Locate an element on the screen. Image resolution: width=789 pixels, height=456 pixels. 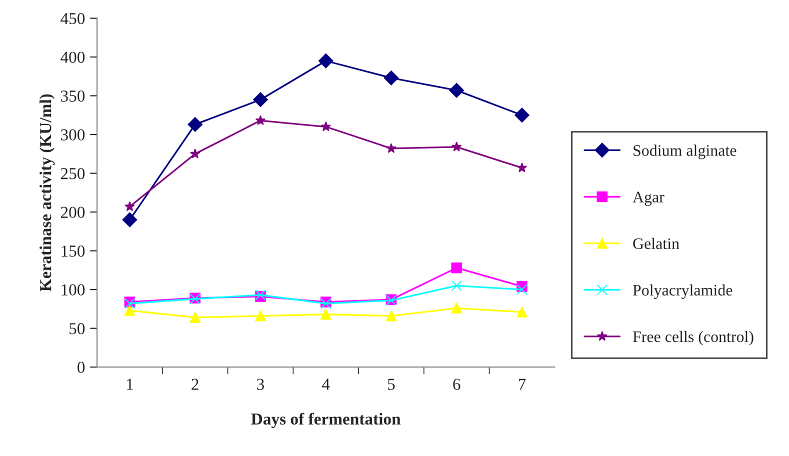
x-tick-label: 7 is located at coordinates (522, 384).